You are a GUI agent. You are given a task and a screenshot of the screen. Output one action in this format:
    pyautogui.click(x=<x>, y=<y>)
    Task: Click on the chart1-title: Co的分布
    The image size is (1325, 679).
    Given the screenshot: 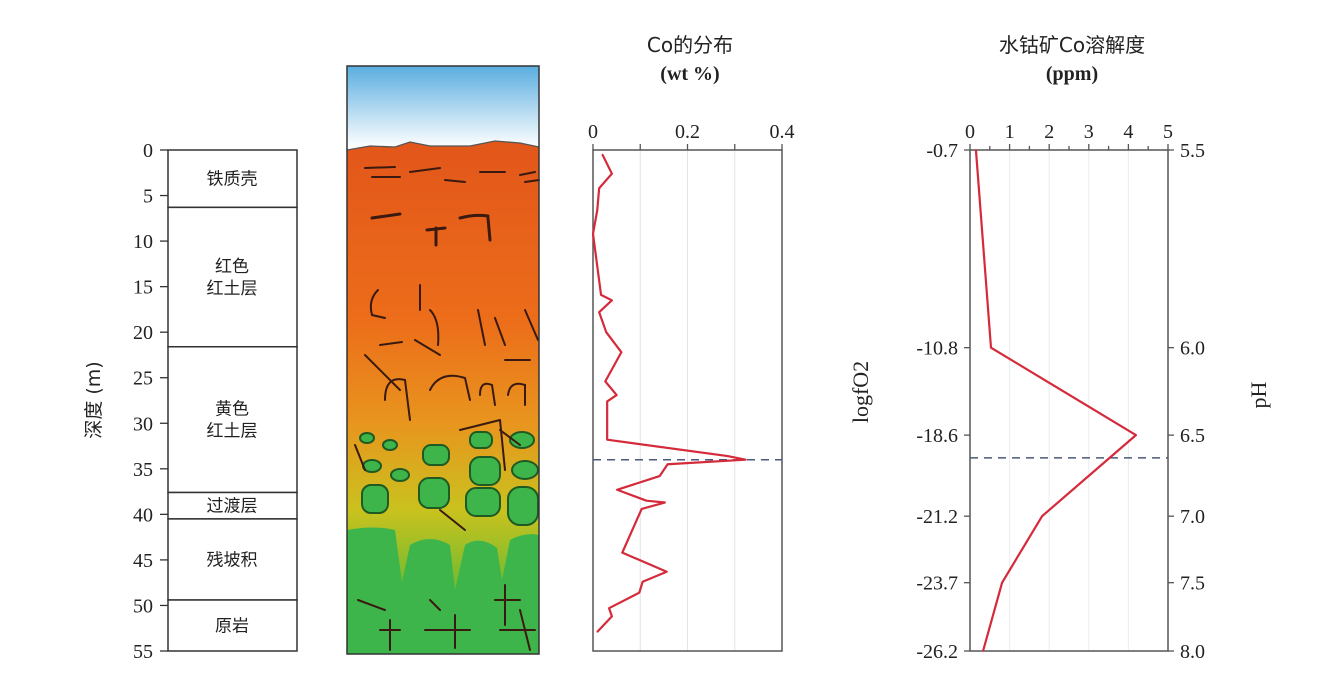 What is the action you would take?
    pyautogui.click(x=690, y=45)
    